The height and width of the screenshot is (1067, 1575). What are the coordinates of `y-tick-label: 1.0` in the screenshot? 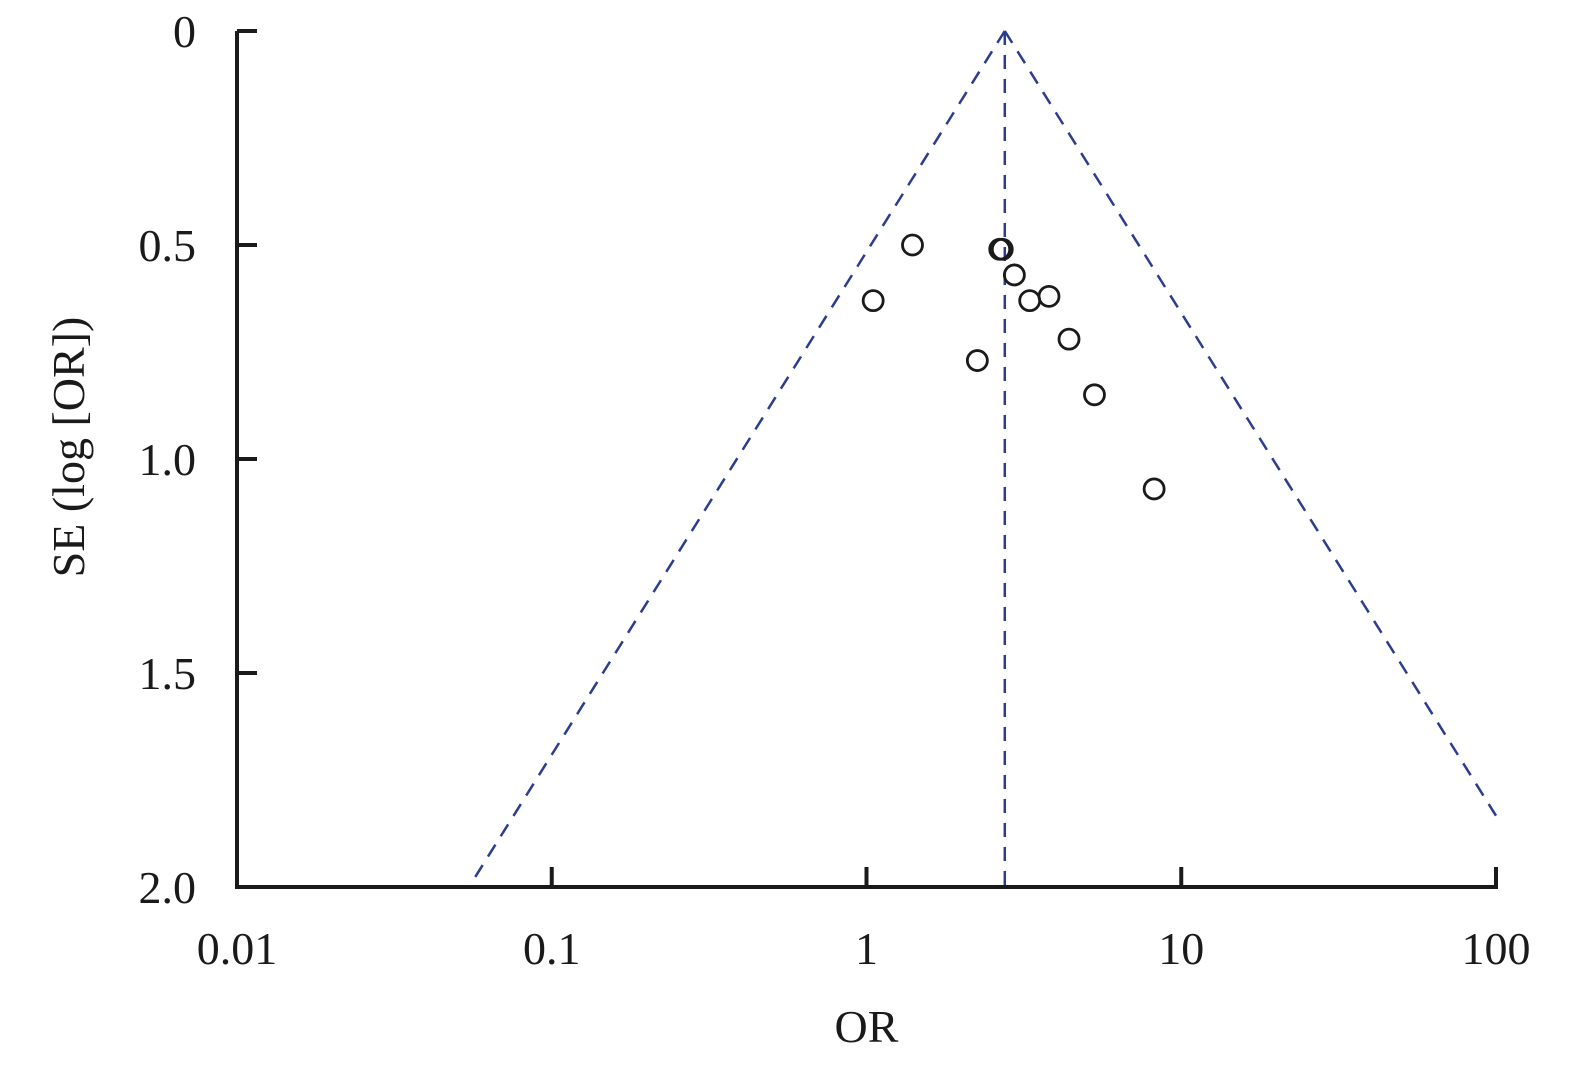 It's located at (168, 459).